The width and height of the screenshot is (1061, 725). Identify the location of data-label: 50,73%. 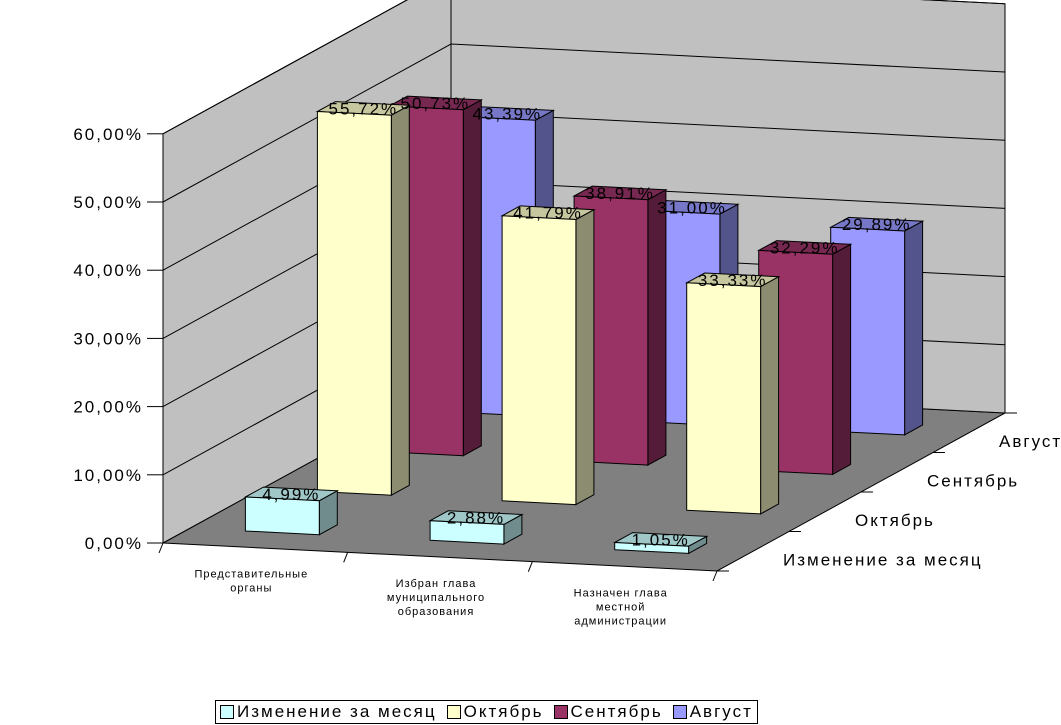
(435, 103).